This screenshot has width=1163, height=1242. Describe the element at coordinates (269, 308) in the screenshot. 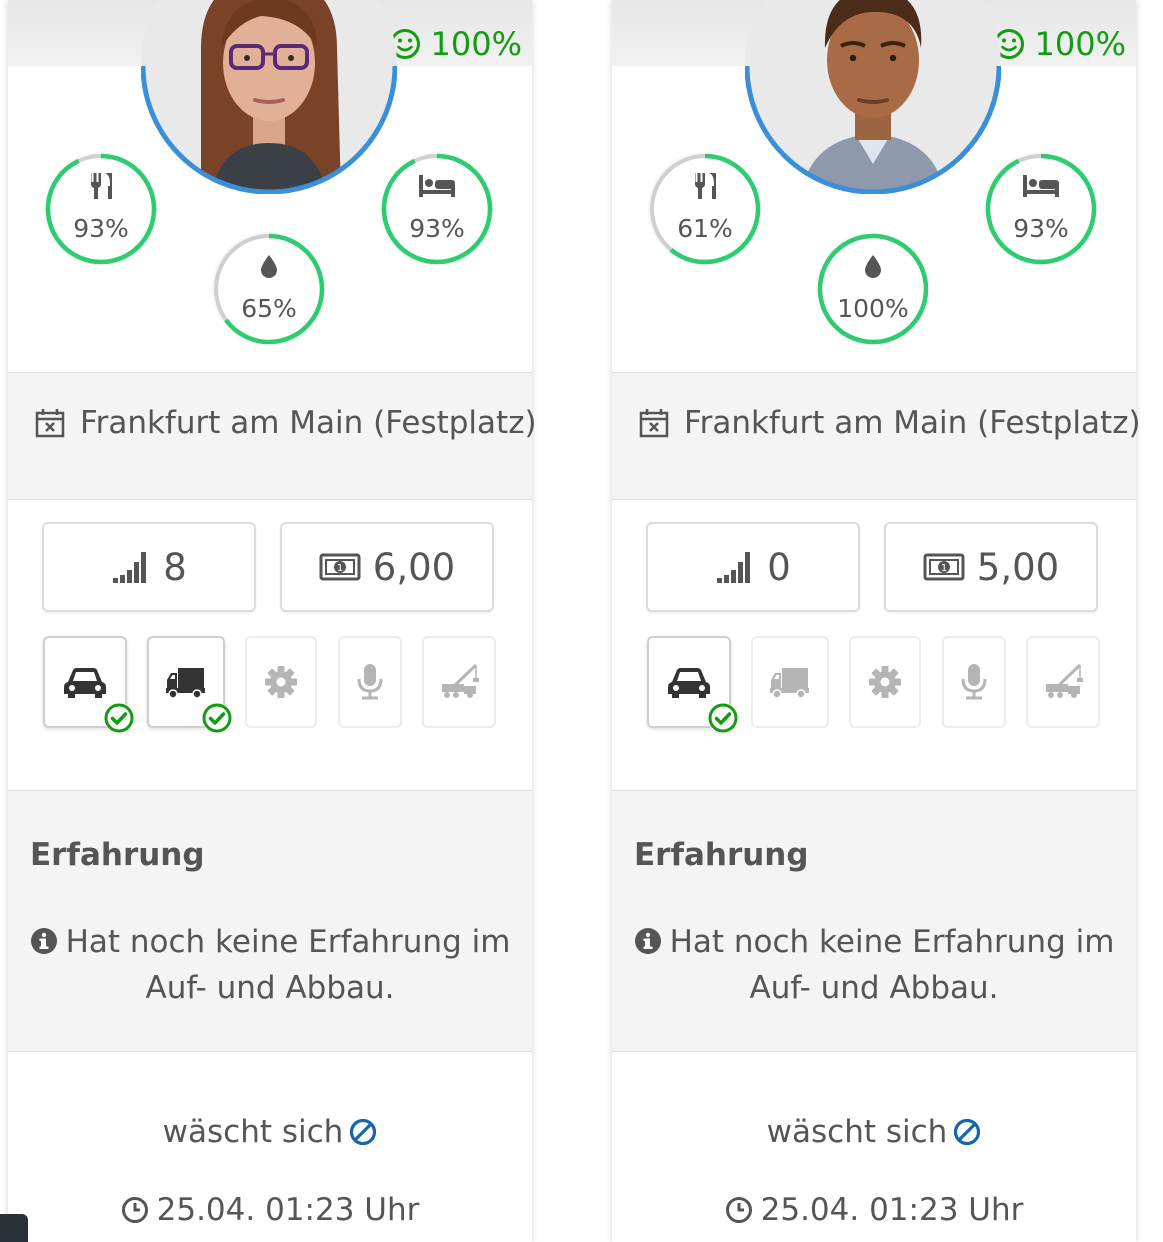

I see `hygiene-value: 65%` at that location.